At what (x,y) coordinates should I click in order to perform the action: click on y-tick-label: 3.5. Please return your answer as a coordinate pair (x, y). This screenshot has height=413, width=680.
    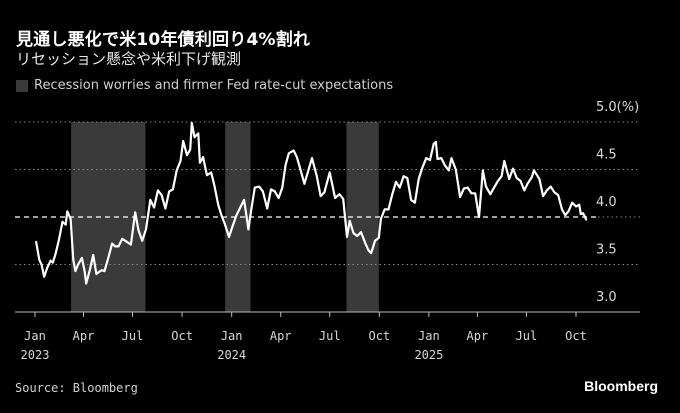
    Looking at the image, I should click on (606, 250).